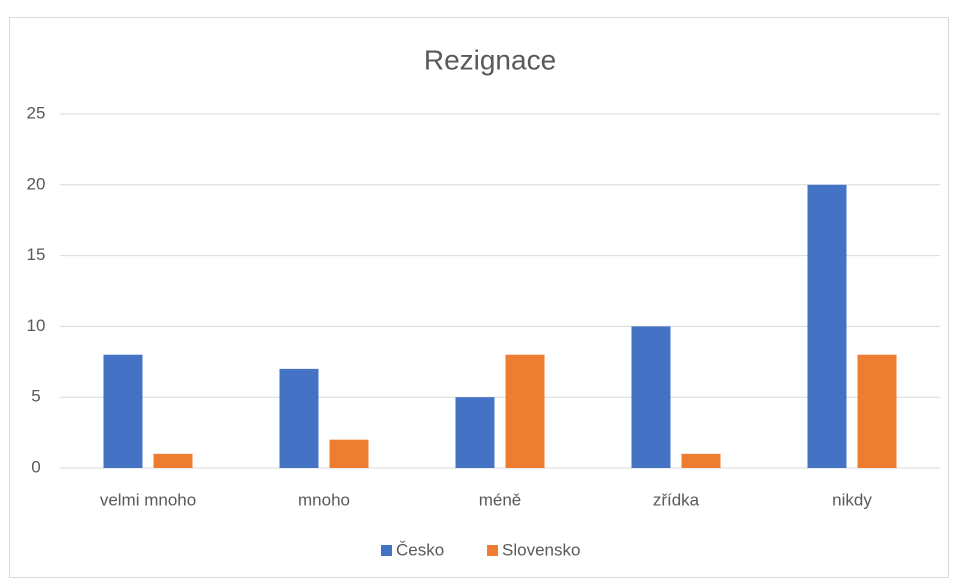 Image resolution: width=957 pixels, height=584 pixels. What do you see at coordinates (36, 254) in the screenshot?
I see `y-tick-label: 15` at bounding box center [36, 254].